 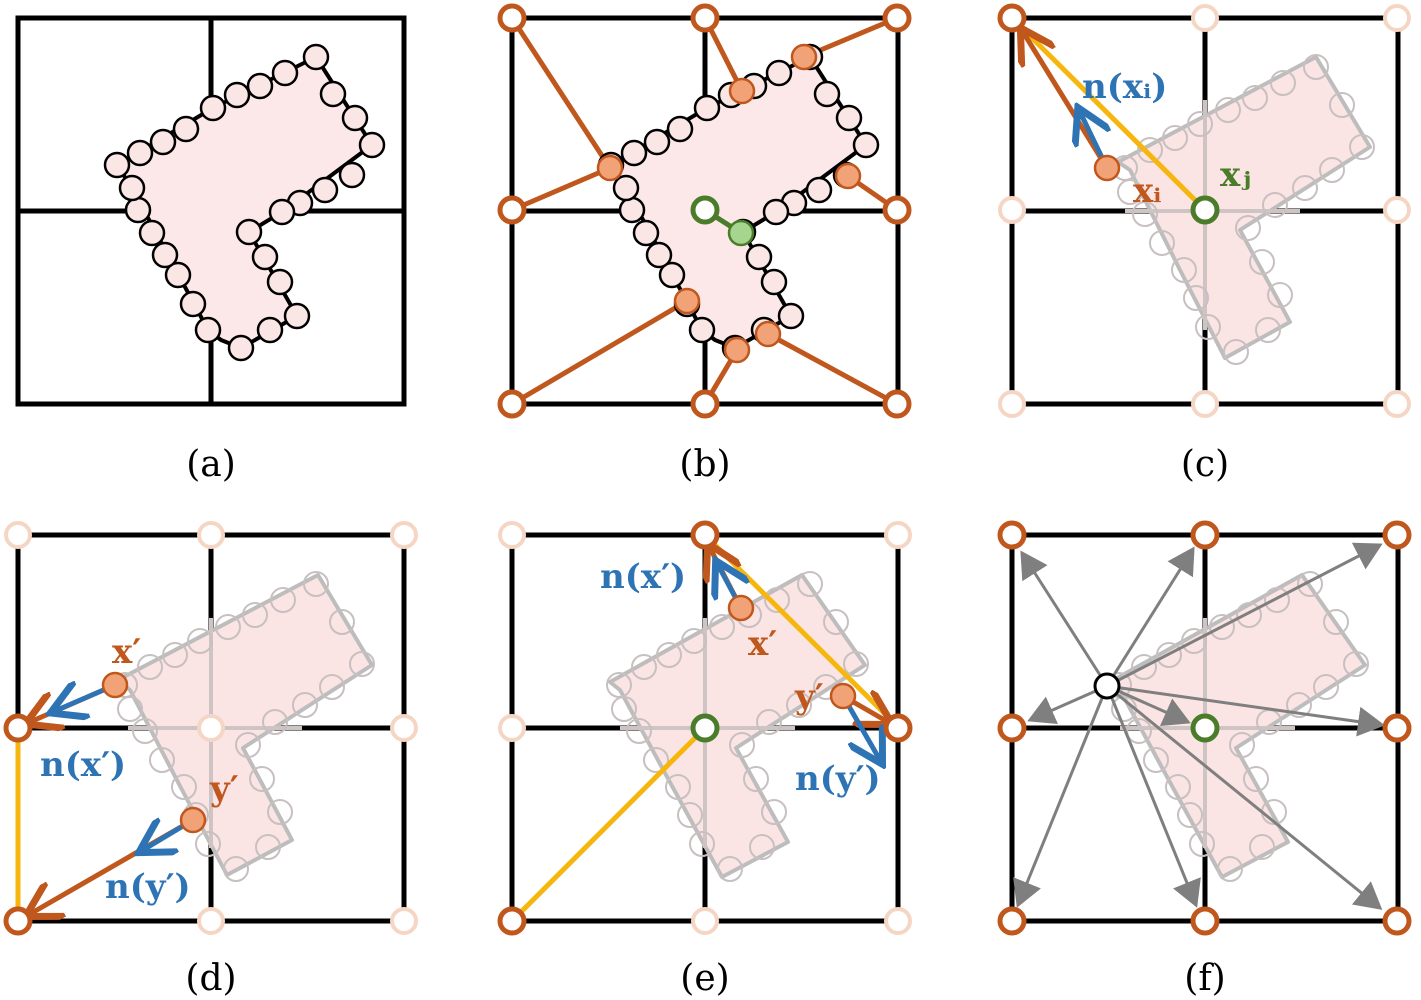 What do you see at coordinates (1107, 168) in the screenshot?
I see `point-xi` at bounding box center [1107, 168].